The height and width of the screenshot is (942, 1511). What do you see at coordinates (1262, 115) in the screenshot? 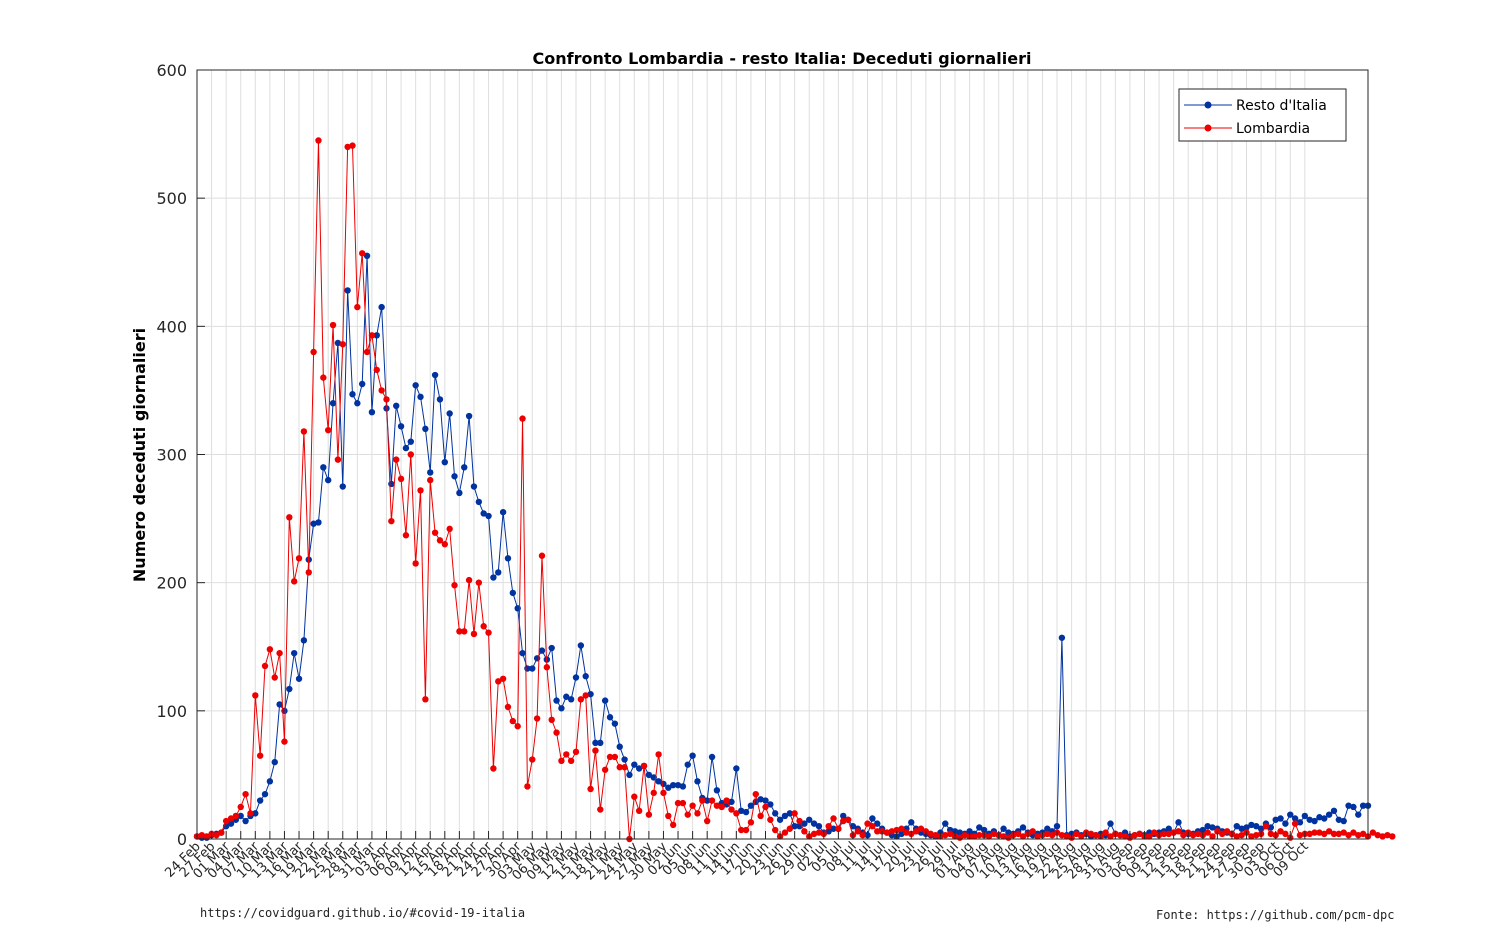
I see `legend: Resto d'Italia Lombardia` at bounding box center [1262, 115].